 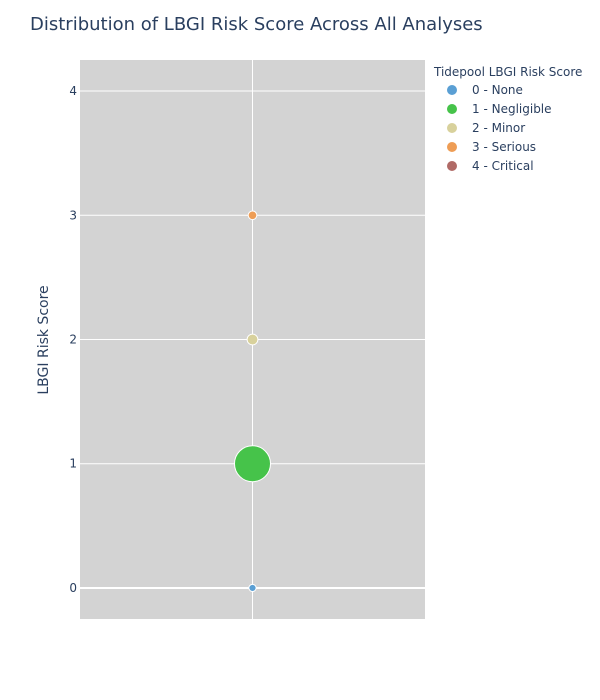 I want to click on legend-item-4: 4 - Critical, so click(x=490, y=166).